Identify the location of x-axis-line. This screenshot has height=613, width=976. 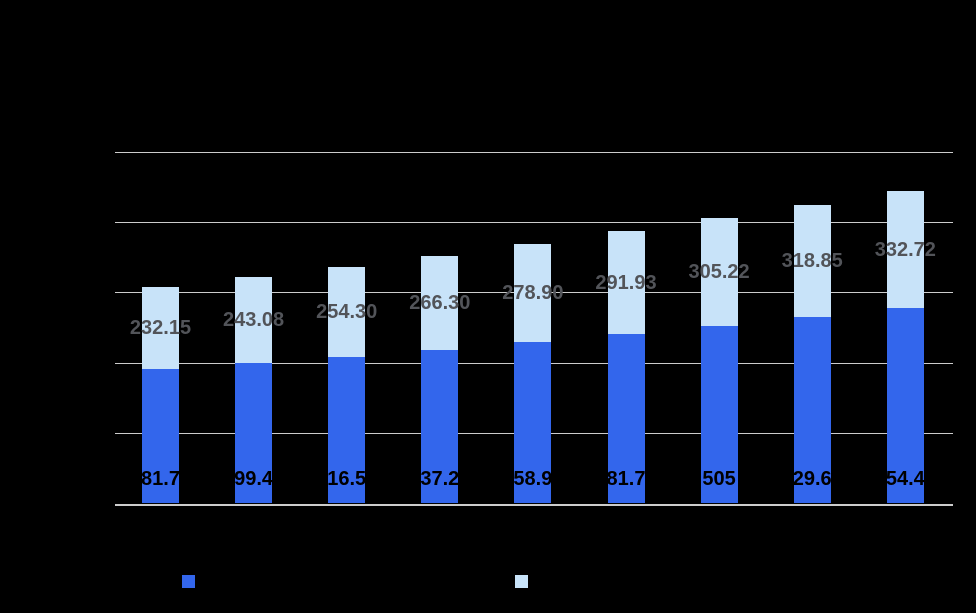
(534, 504).